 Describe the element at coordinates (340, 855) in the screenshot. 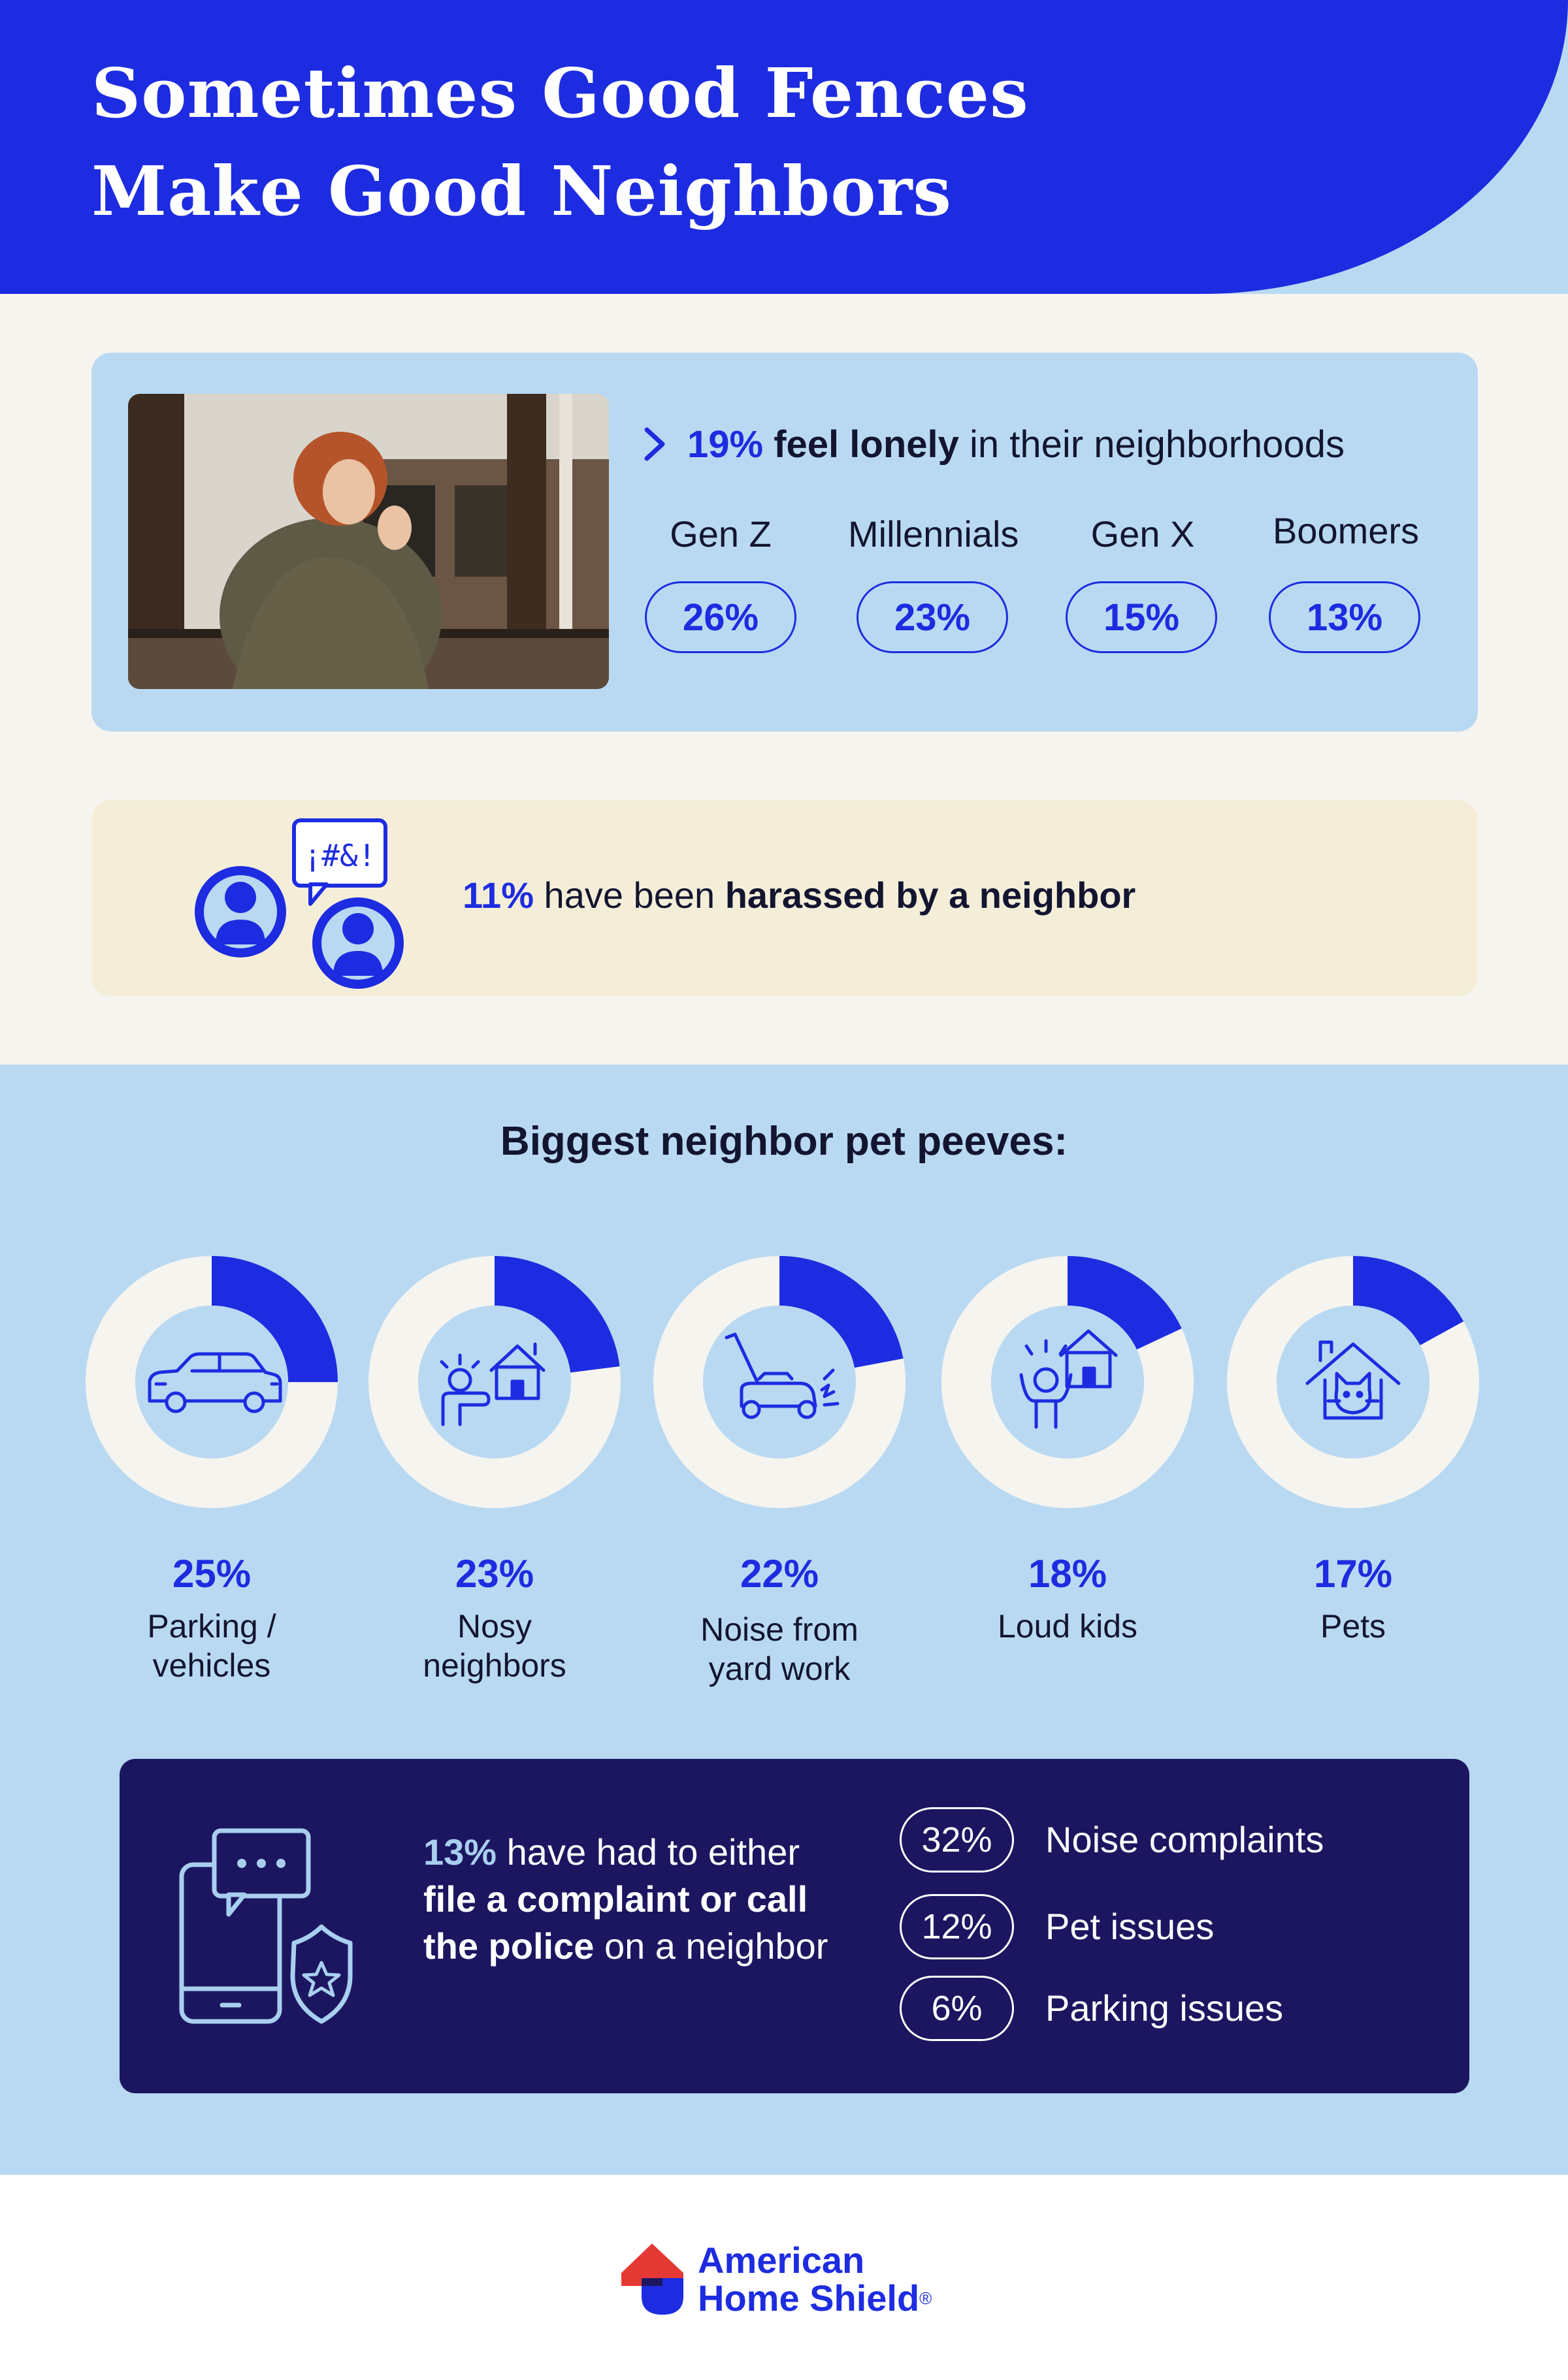

I see `curse-symbols: ¡#&!` at that location.